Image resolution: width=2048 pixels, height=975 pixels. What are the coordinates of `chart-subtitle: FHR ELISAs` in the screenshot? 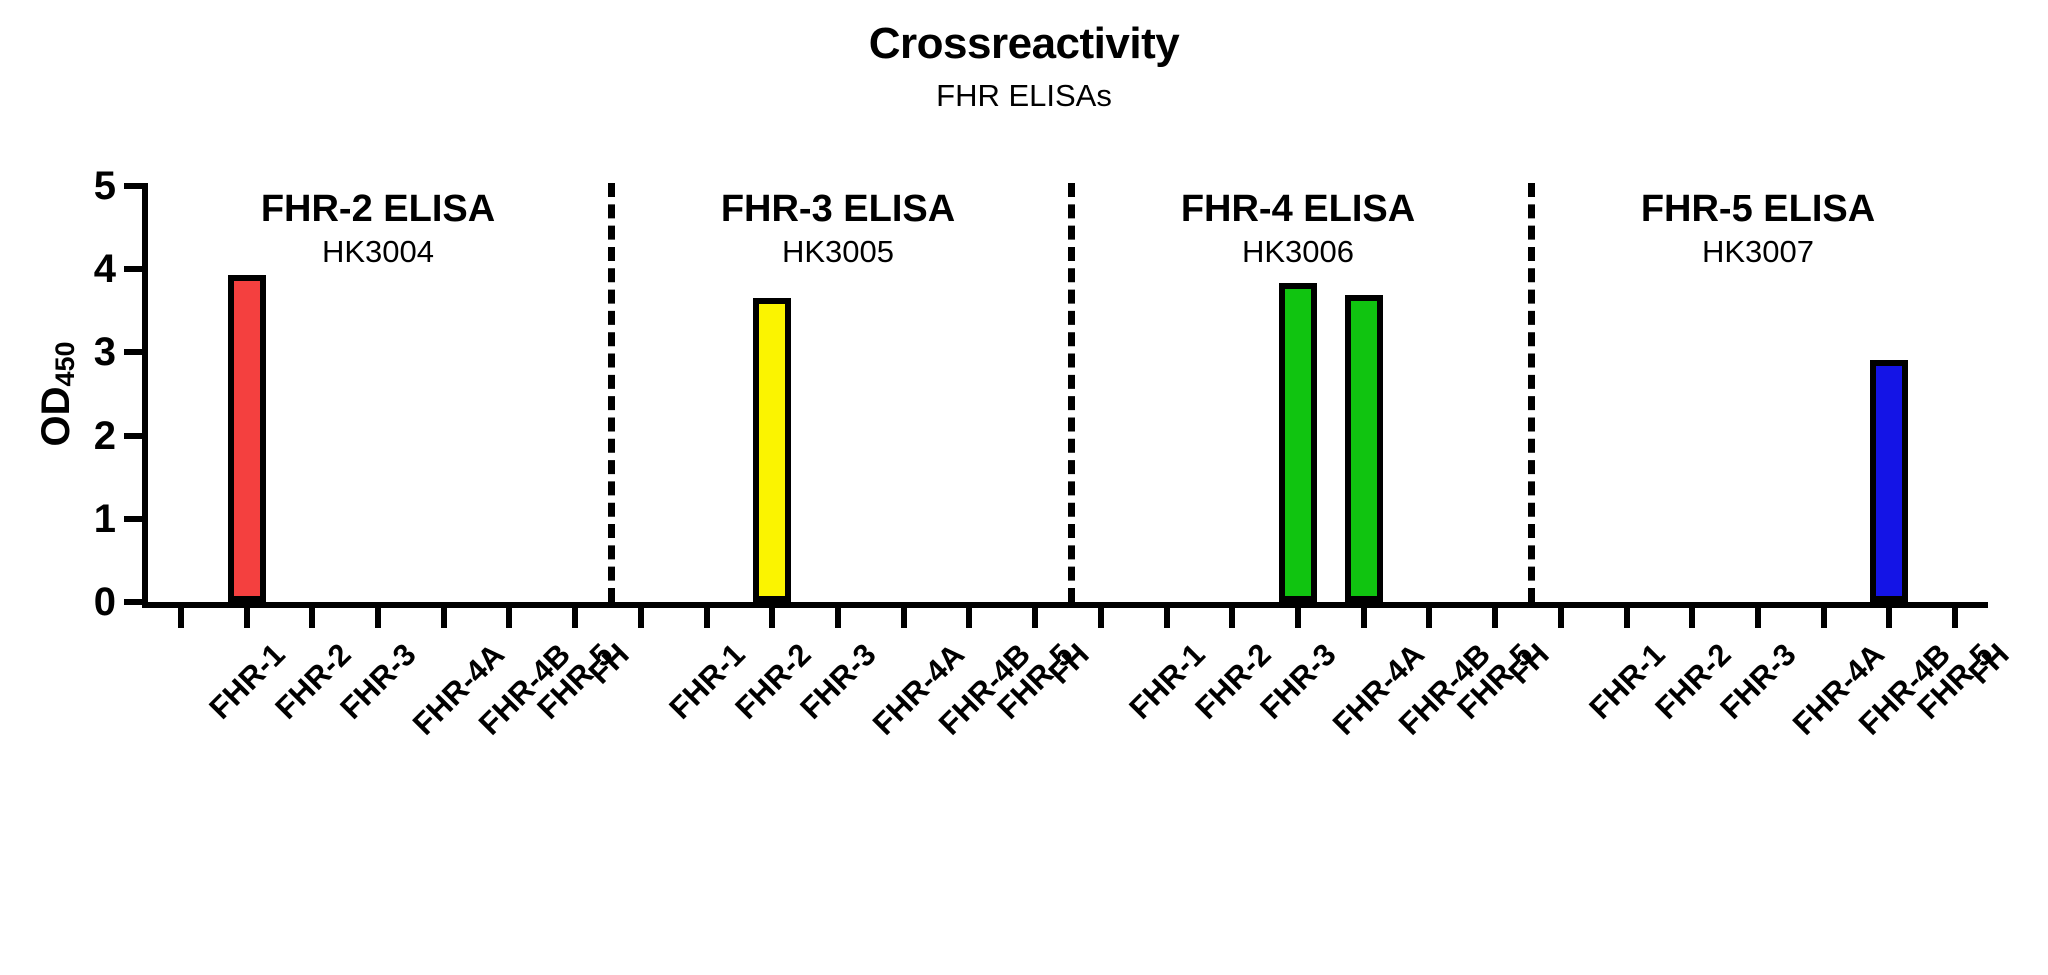 It's located at (1024, 95).